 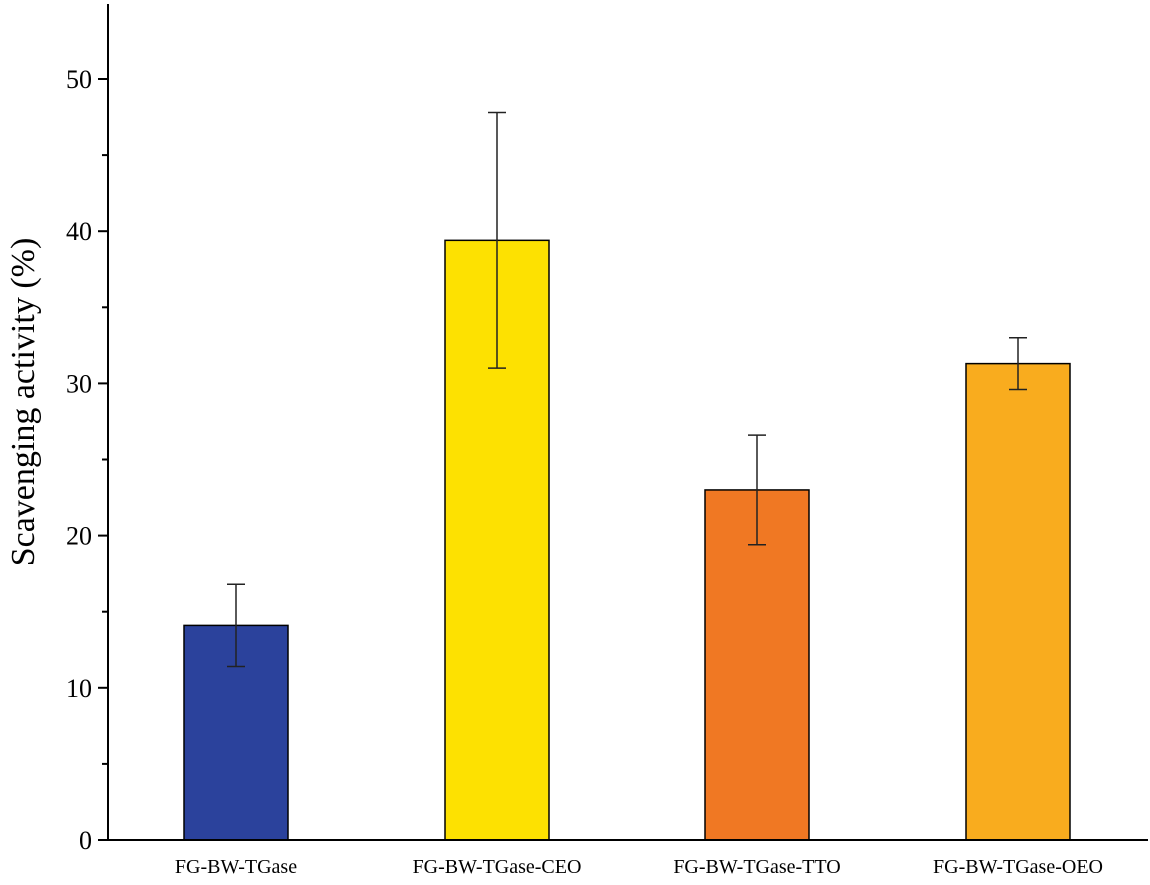 What do you see at coordinates (79, 536) in the screenshot?
I see `y-tick-label: 20` at bounding box center [79, 536].